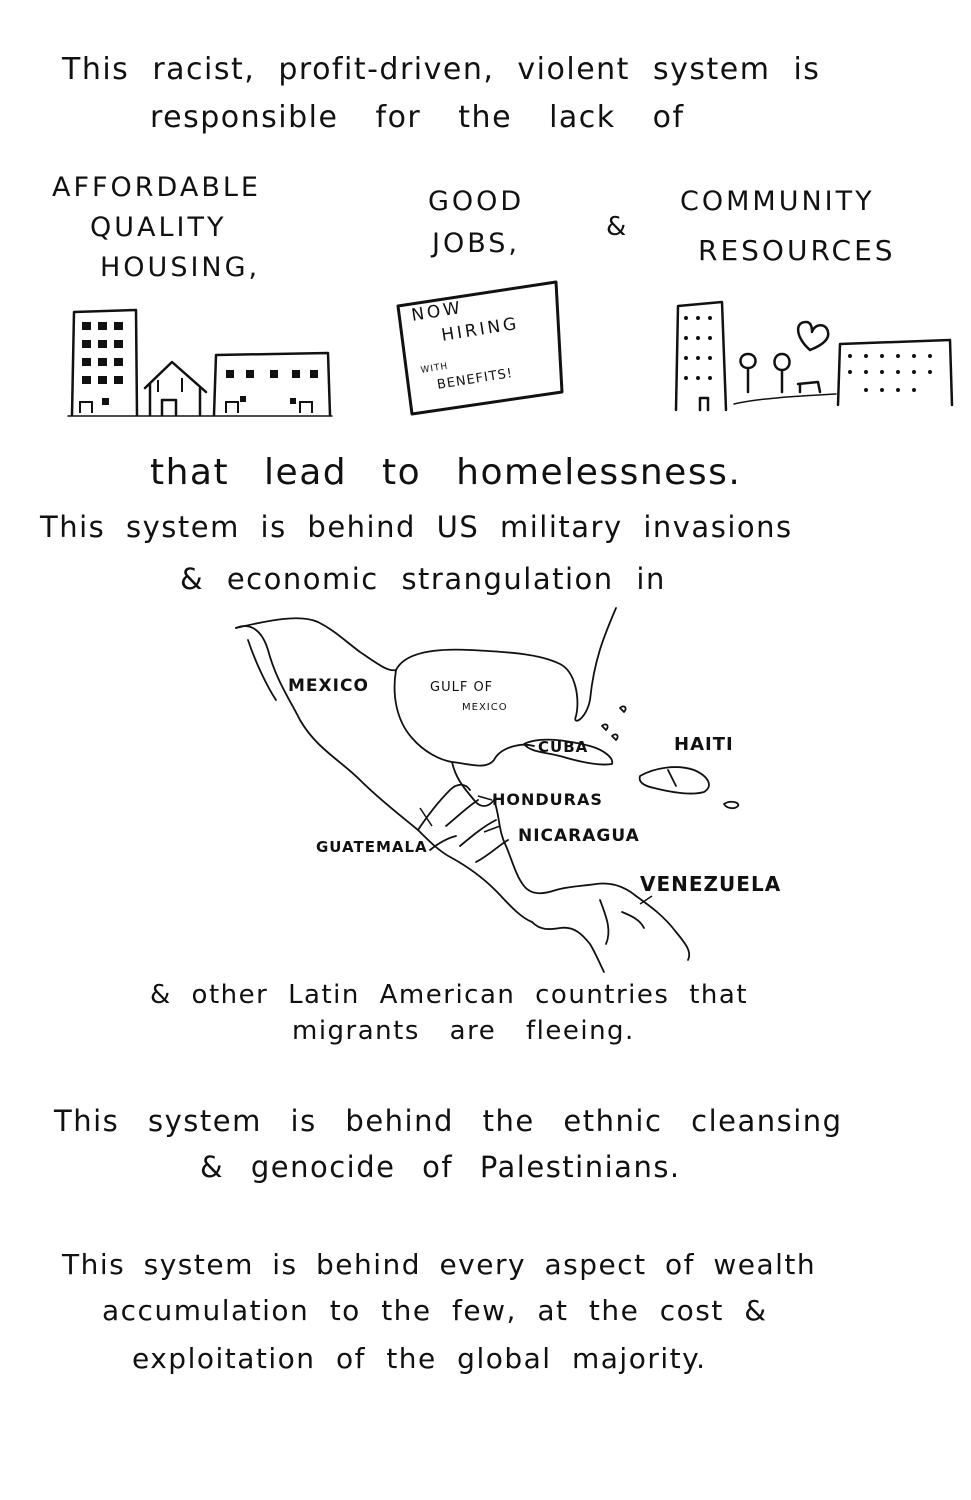 The image size is (971, 1500). I want to click on bench-icon, so click(809, 387).